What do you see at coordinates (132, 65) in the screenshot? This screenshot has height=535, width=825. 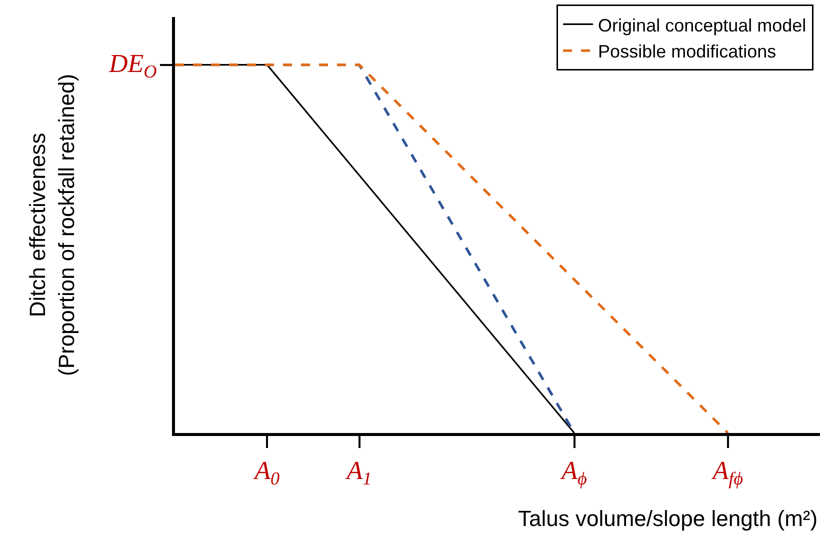 I see `text: DE$_{O}$` at bounding box center [132, 65].